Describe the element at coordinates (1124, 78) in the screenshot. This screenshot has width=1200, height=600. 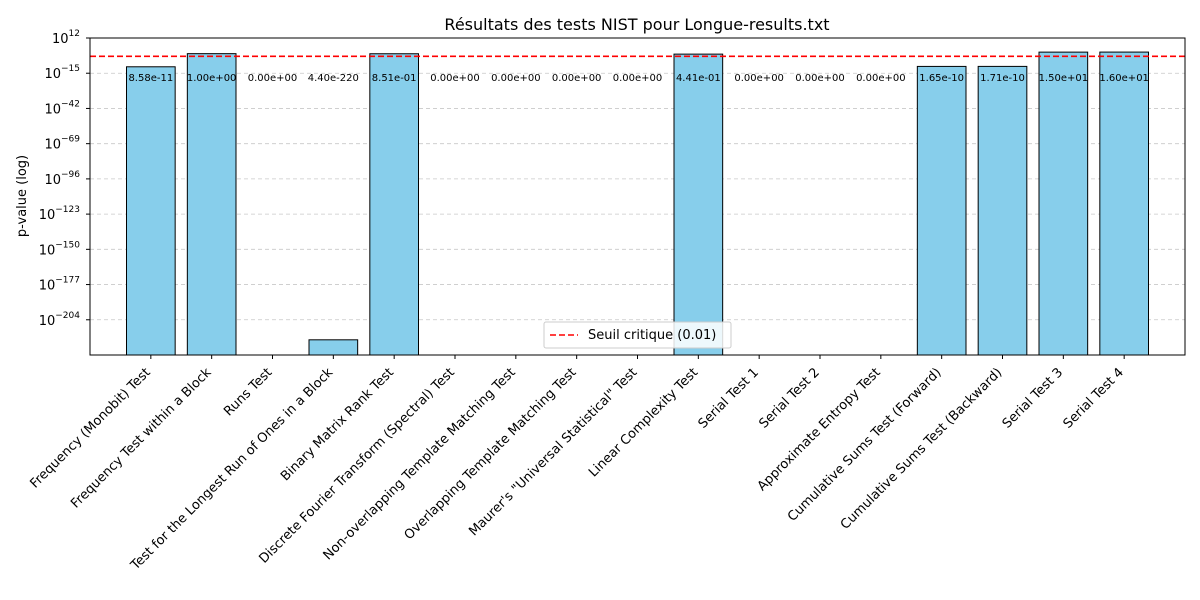
I see `bar-value-label: 1.60e+01` at that location.